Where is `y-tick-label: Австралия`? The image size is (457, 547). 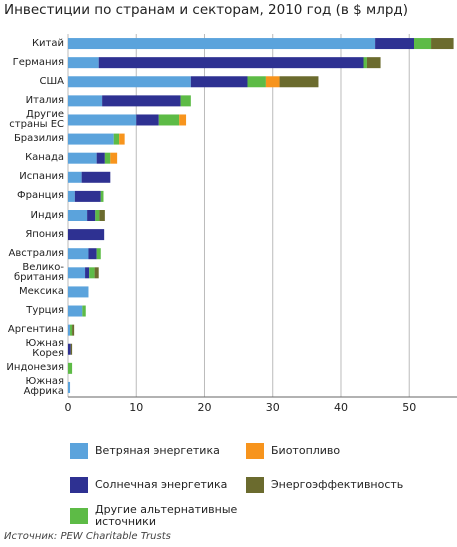
y-tick-label: Австралия is located at coordinates (36, 253).